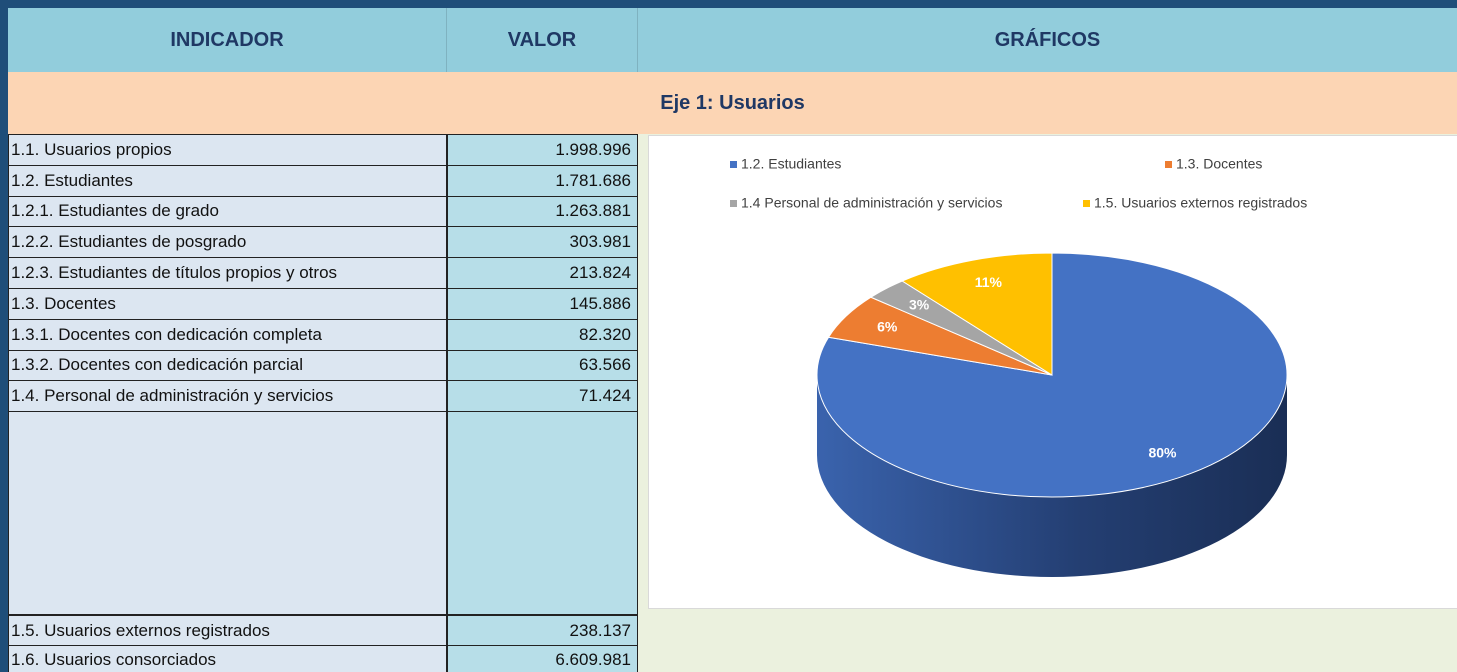 This screenshot has height=672, width=1457. Describe the element at coordinates (542, 180) in the screenshot. I see `value-cell: 1.781.686` at that location.